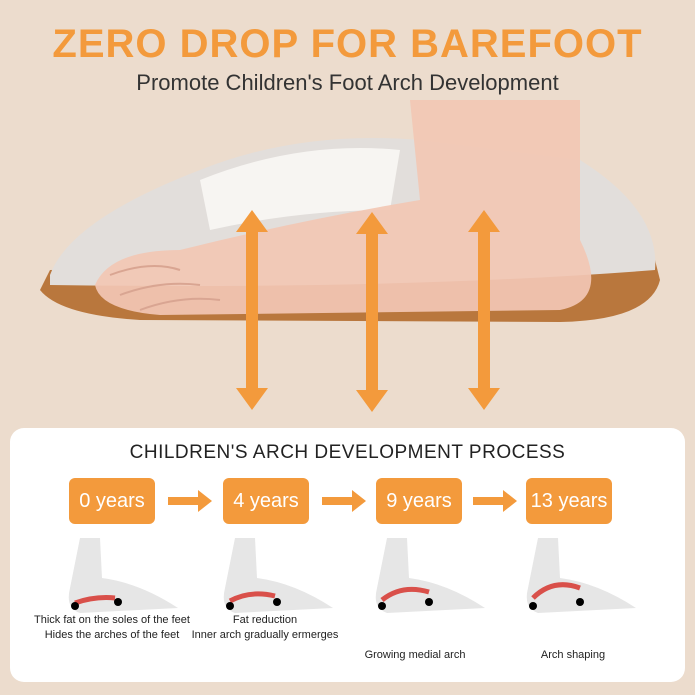 The height and width of the screenshot is (695, 695). What do you see at coordinates (265, 635) in the screenshot?
I see `caption-line: Inner arch gradually ermerges` at bounding box center [265, 635].